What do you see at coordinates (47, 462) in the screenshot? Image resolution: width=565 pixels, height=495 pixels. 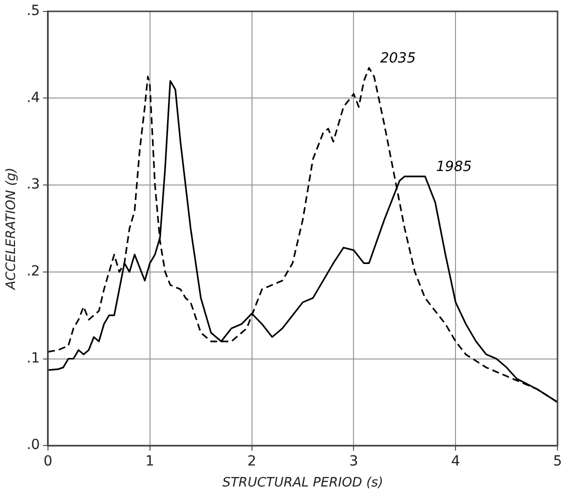 I see `x-tick-label: 0` at bounding box center [47, 462].